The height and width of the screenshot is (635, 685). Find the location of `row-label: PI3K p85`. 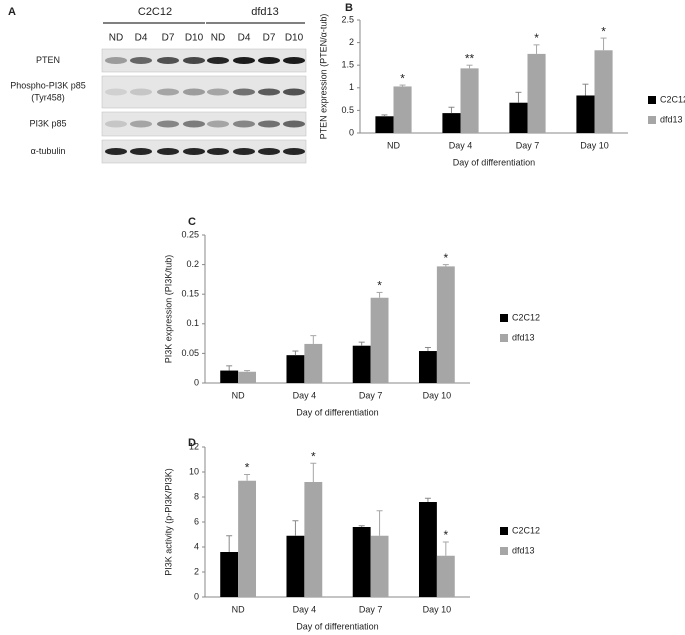

row-label: PI3K p85 is located at coordinates (47, 123).